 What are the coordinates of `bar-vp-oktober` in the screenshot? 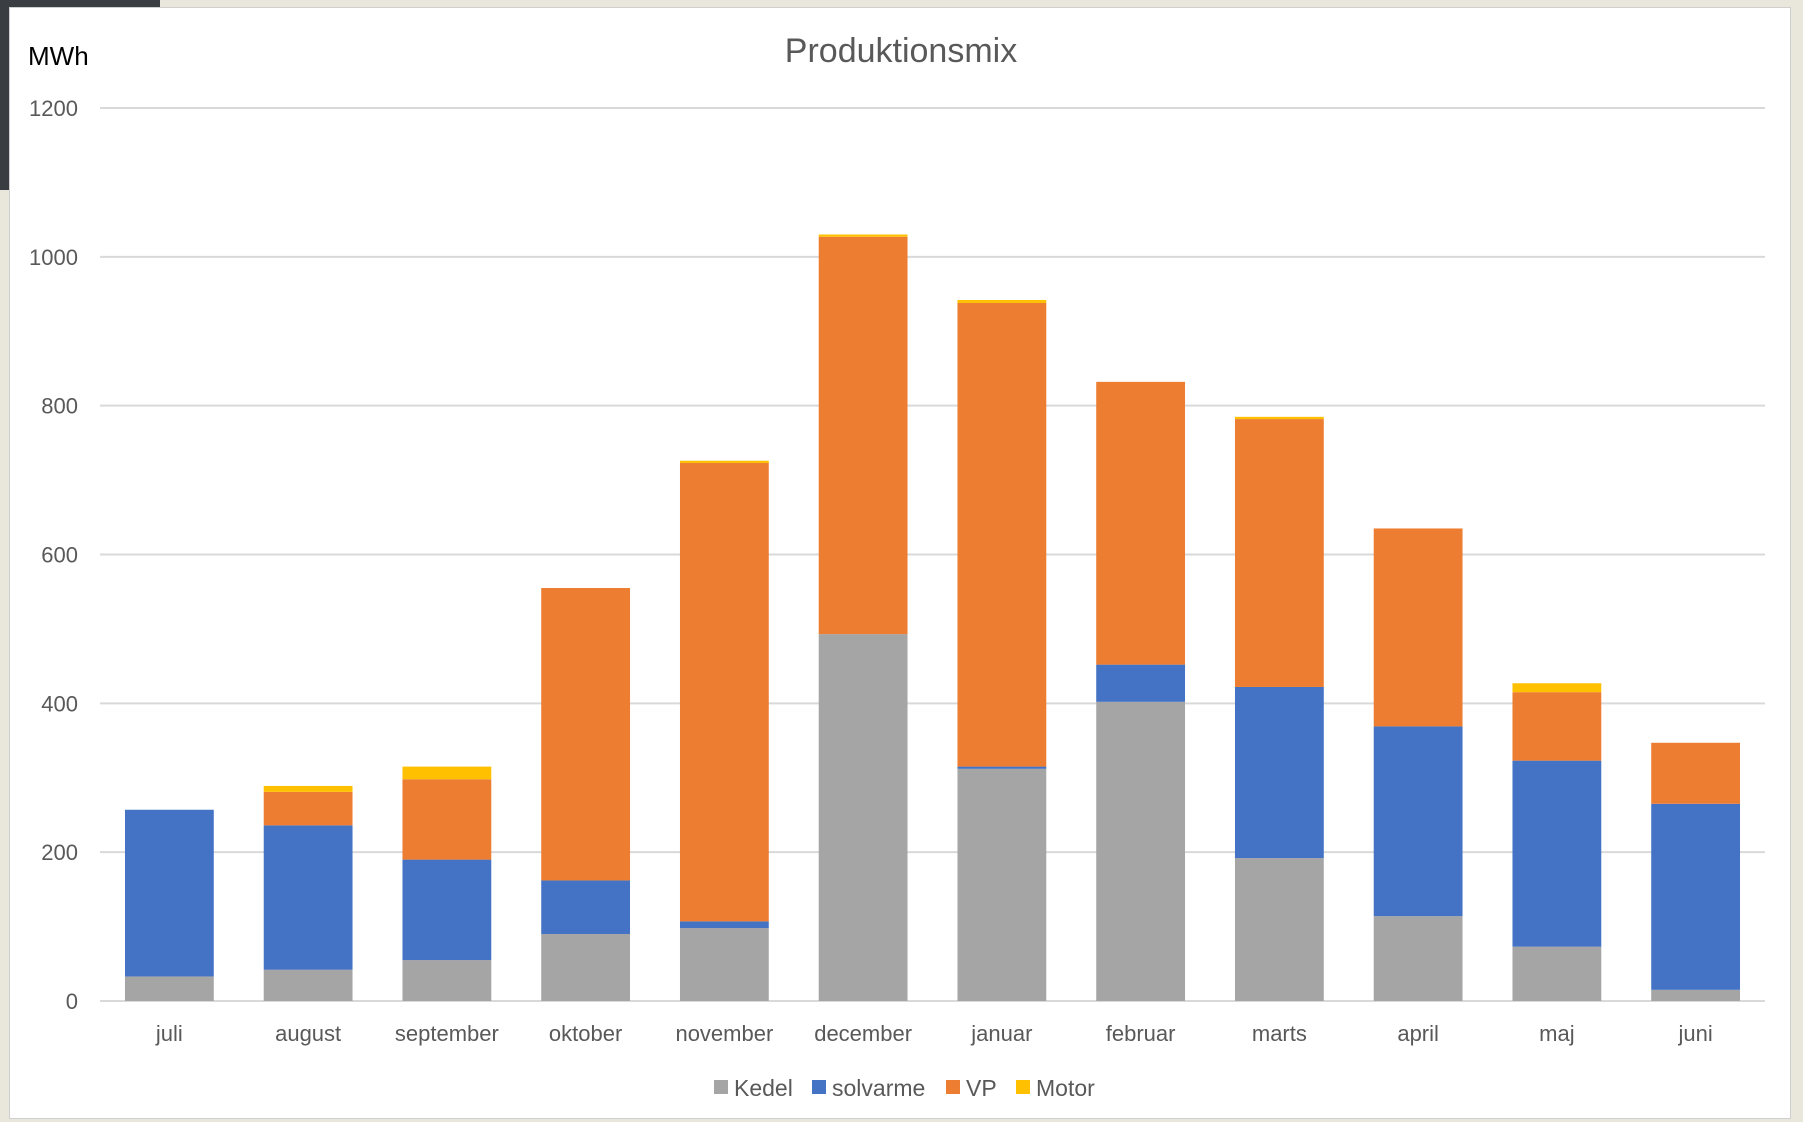 It's located at (586, 734).